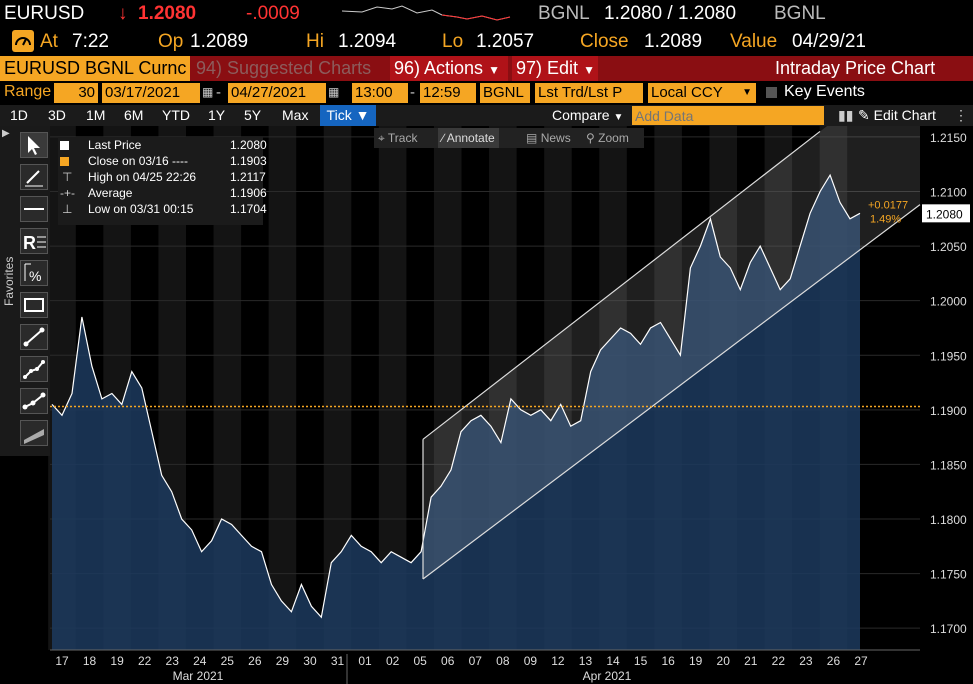 The width and height of the screenshot is (973, 684). Describe the element at coordinates (138, 161) in the screenshot. I see `legend-close-label: Close on 03/16 ----` at that location.